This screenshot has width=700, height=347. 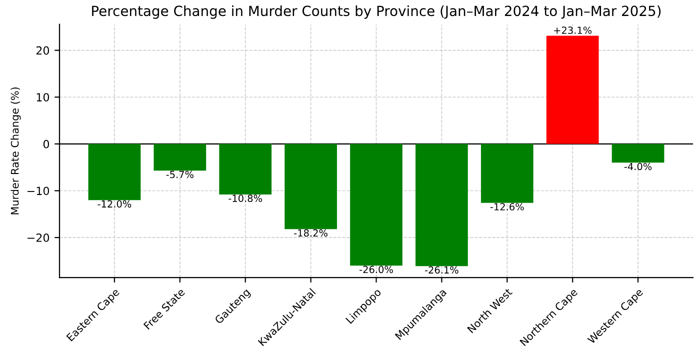 I want to click on chart-title: Percentage Change in Murder Counts by Province (Jan–Mar 2024 to Jan–Mar 2025), so click(x=376, y=12).